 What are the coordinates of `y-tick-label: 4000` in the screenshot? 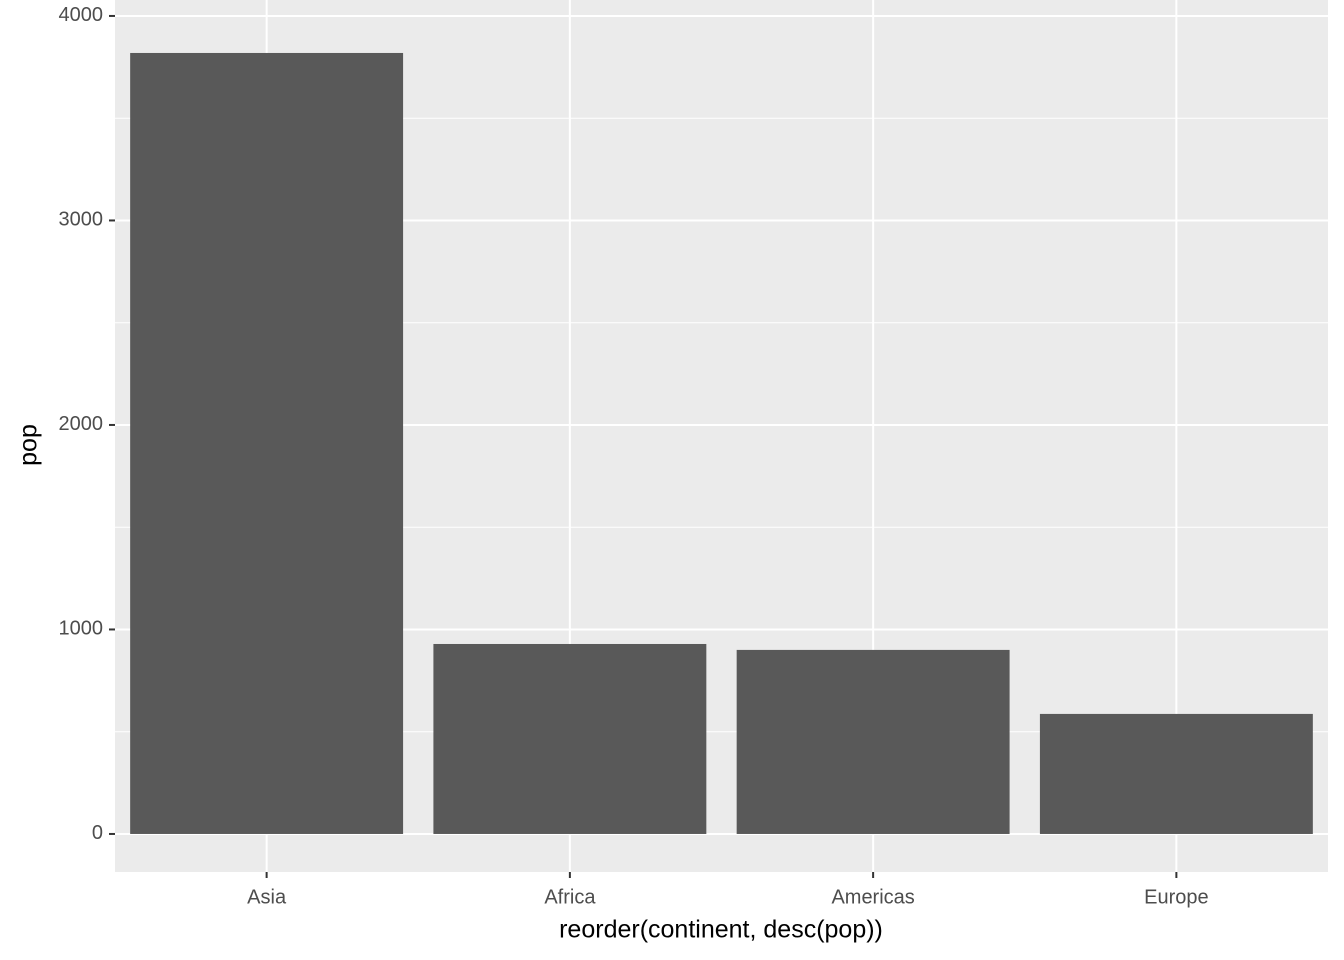 It's located at (81, 15).